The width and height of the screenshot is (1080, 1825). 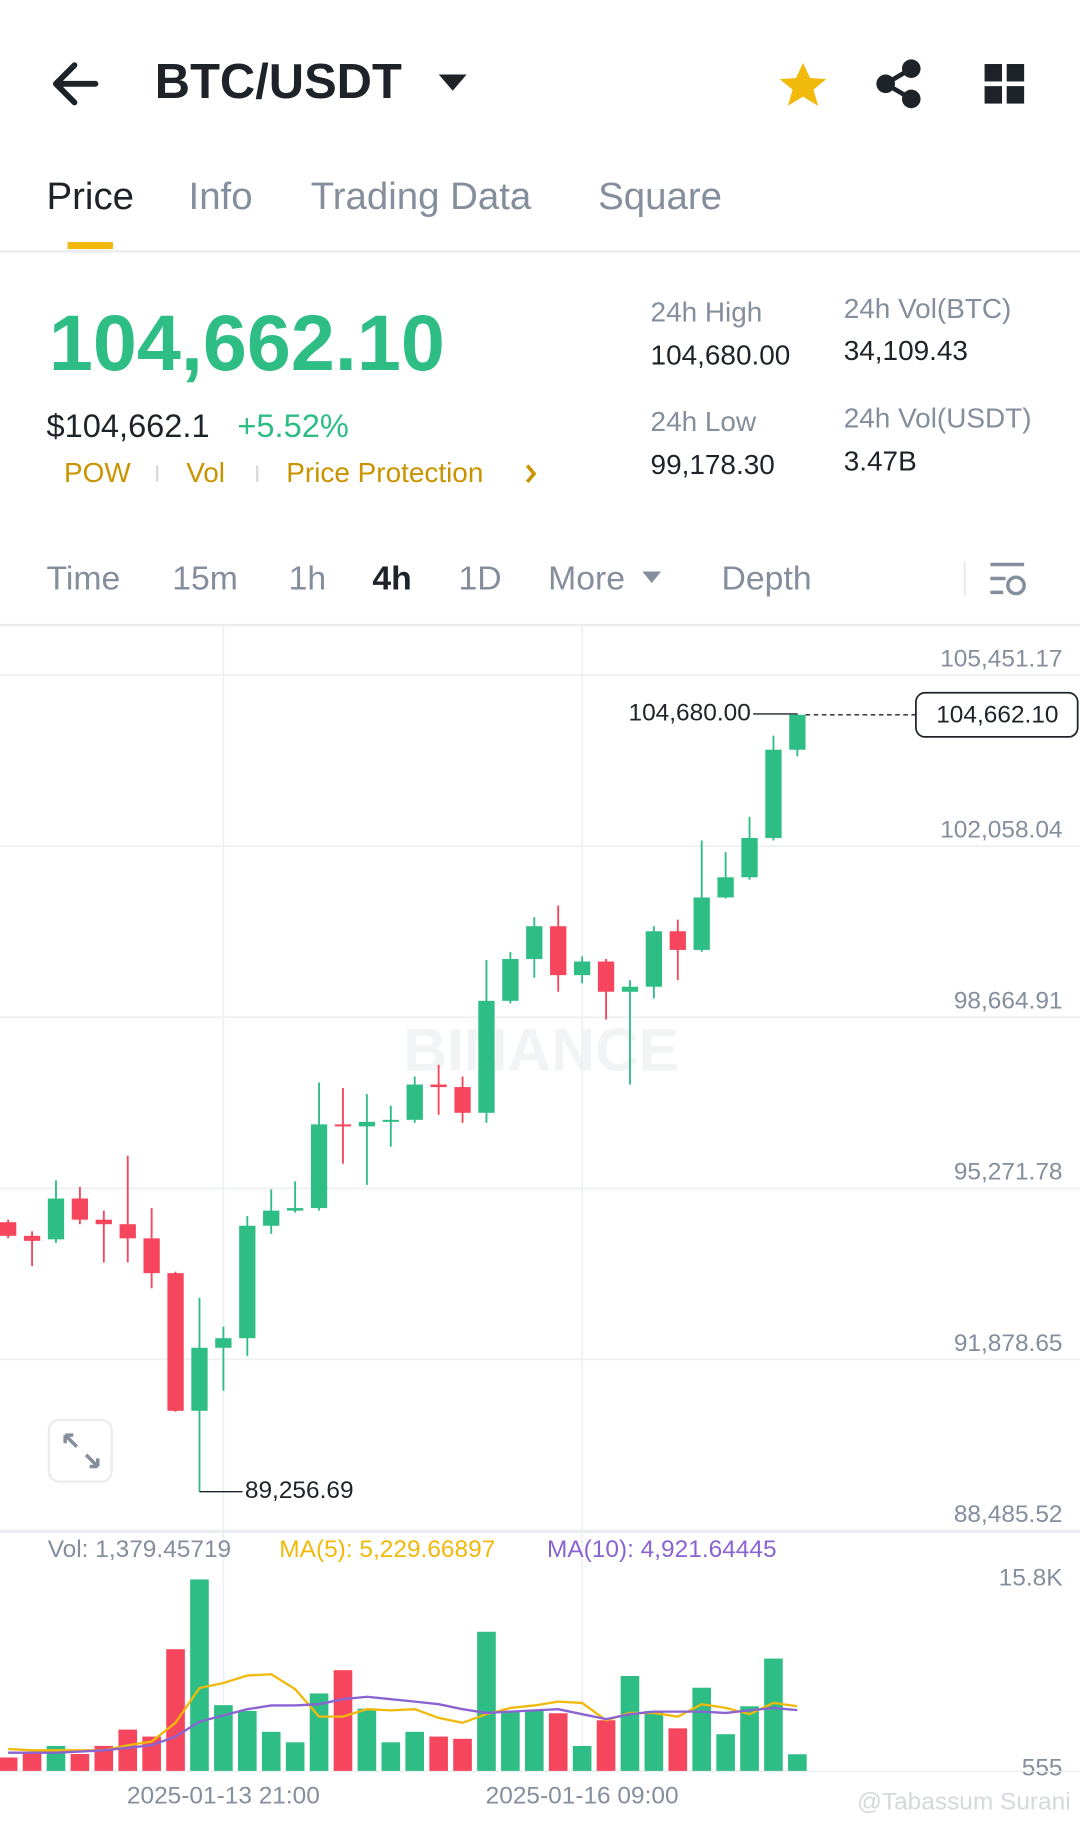 I want to click on expand-icon, so click(x=81, y=1451).